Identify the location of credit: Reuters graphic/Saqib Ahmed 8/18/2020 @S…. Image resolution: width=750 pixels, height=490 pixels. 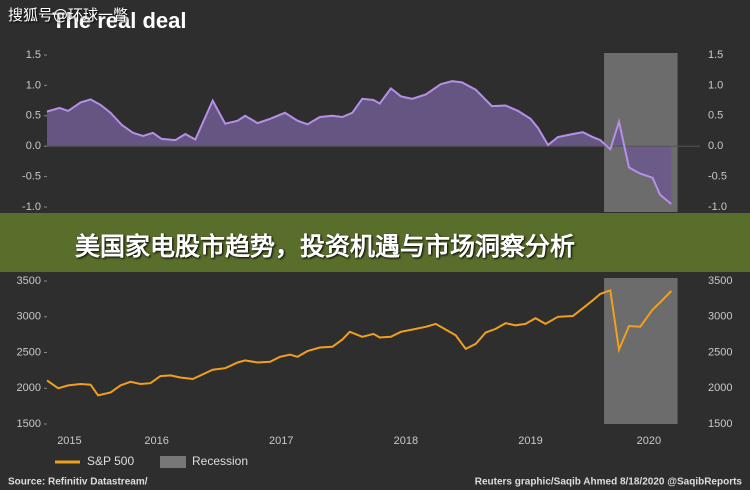
(609, 482).